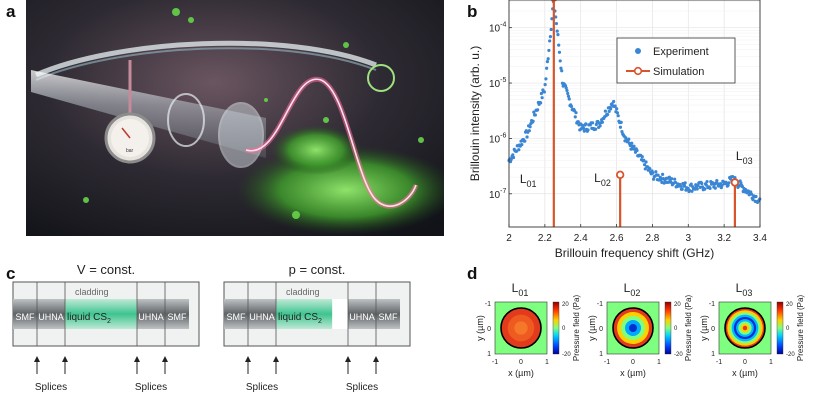  Describe the element at coordinates (475, 113) in the screenshot. I see `y-axis-label: Brillouin intensity (arb. u.)` at that location.